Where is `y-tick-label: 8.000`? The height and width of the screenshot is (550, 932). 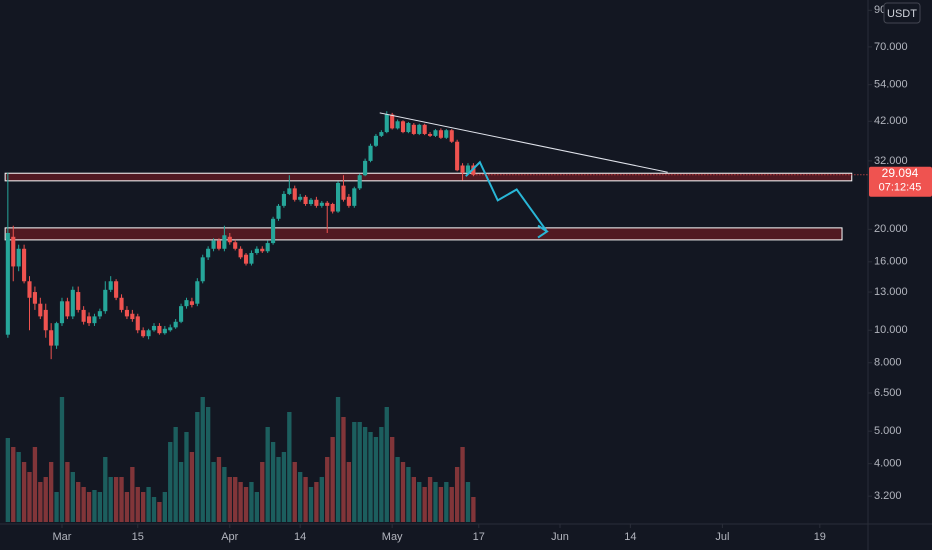
y-tick-label: 8.000 is located at coordinates (888, 363).